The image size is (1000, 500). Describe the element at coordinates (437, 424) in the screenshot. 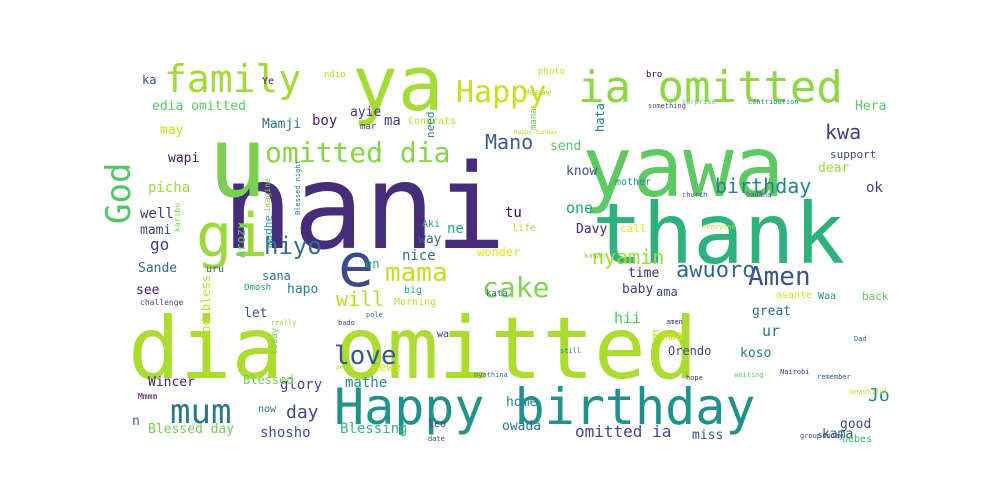

I see `cloud-word: leo` at that location.